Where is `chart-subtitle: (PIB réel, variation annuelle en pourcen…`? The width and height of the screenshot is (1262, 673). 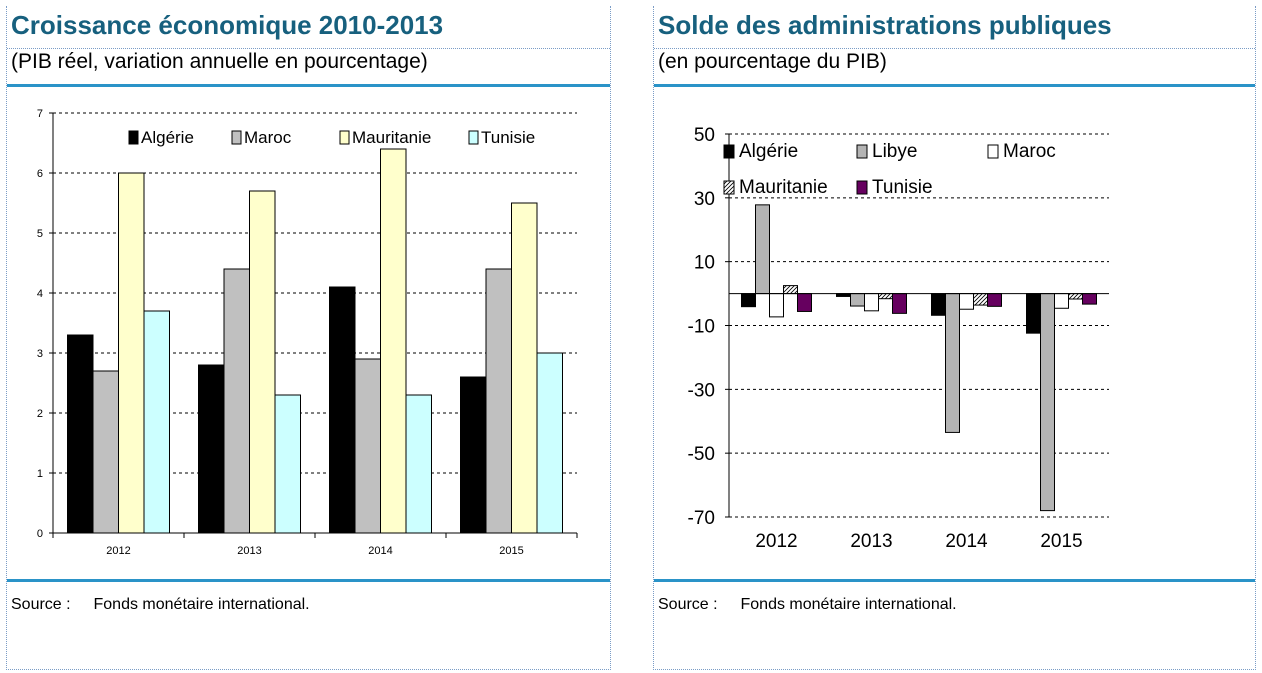 chart-subtitle: (PIB réel, variation annuelle en pourcen… is located at coordinates (219, 61).